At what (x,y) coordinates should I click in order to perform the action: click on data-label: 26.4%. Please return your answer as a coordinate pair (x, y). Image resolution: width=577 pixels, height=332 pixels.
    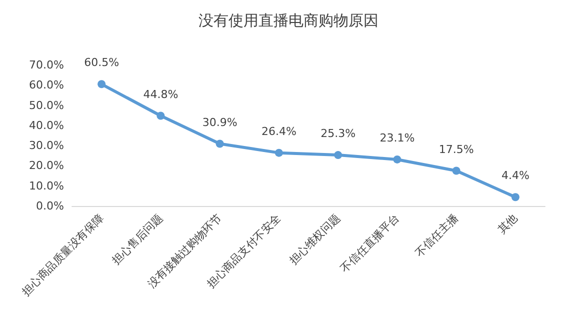
    Looking at the image, I should click on (278, 131).